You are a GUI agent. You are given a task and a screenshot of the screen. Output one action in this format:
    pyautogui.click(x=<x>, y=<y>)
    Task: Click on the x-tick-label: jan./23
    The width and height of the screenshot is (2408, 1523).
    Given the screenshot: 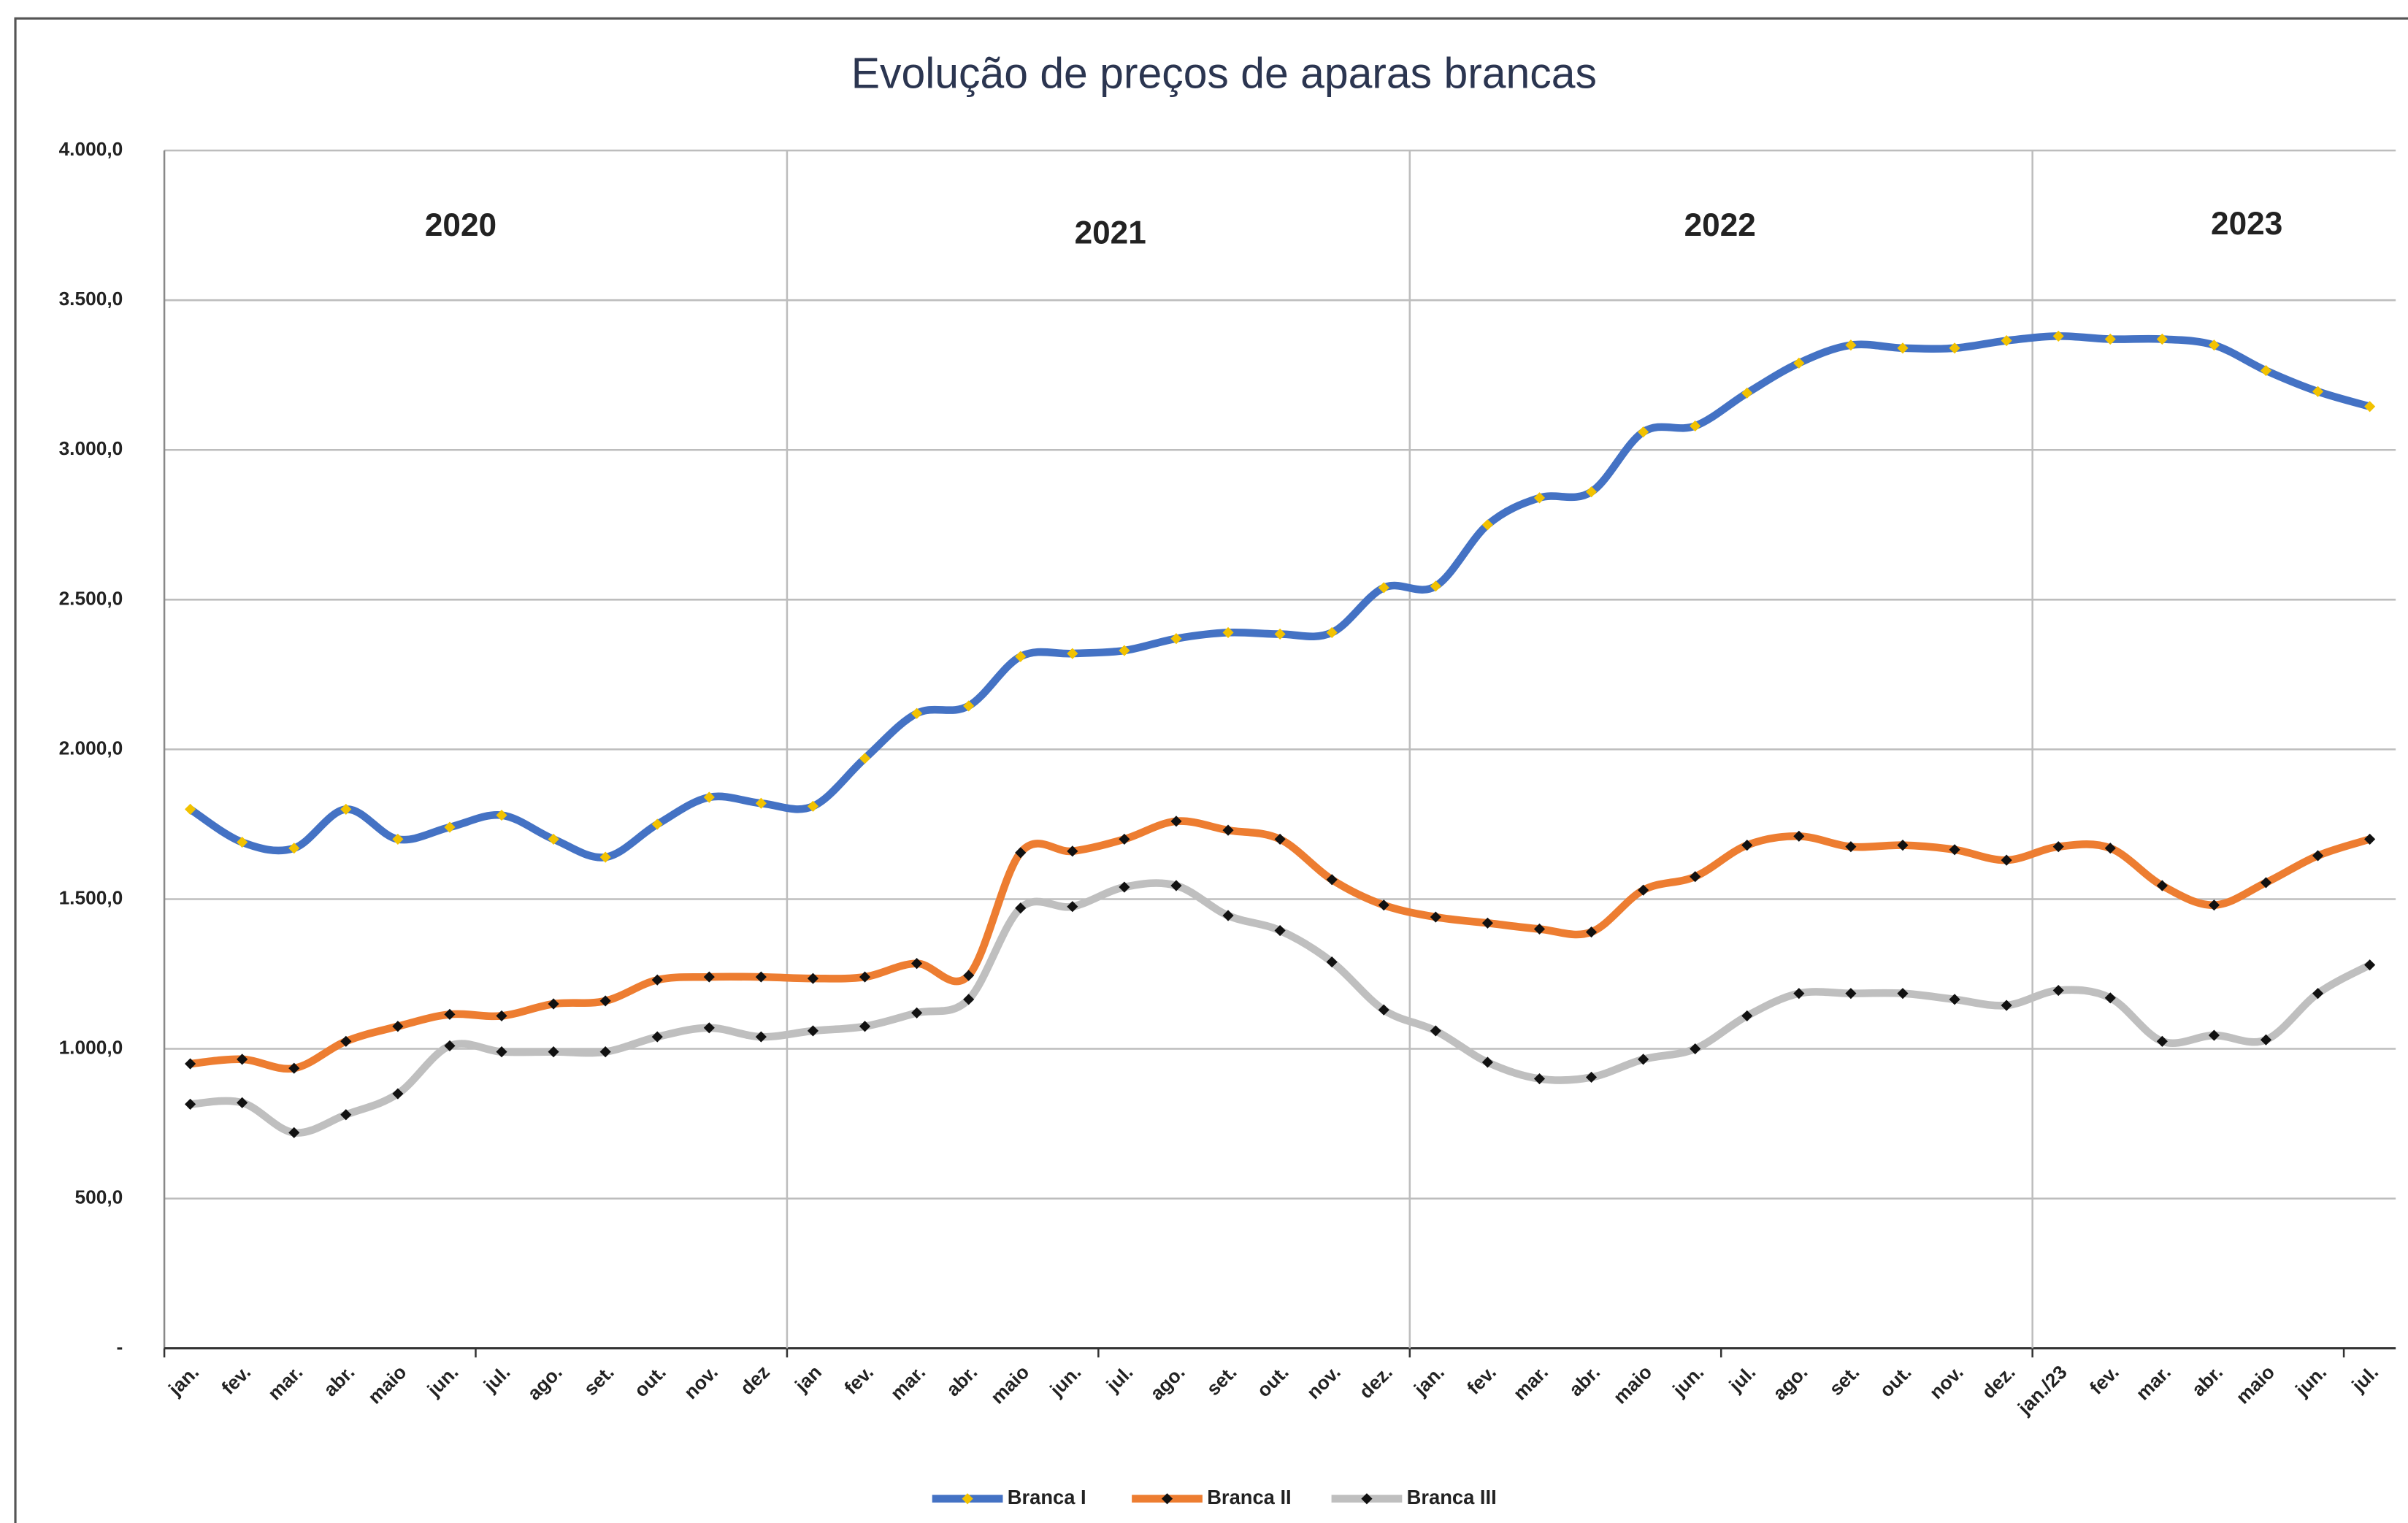 What is the action you would take?
    pyautogui.click(x=2042, y=1390)
    